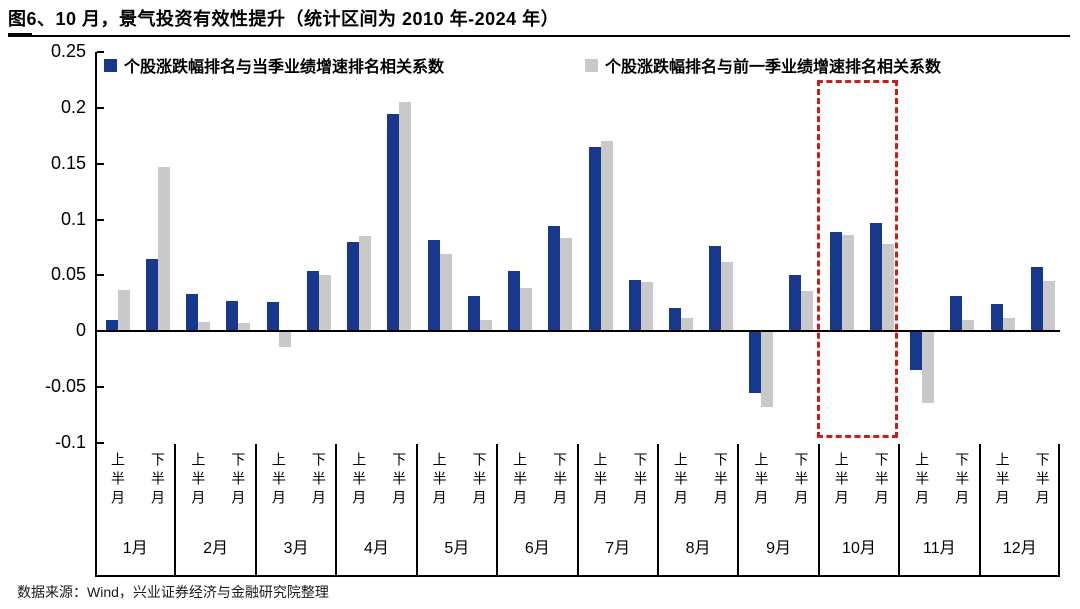 This screenshot has width=1080, height=609. I want to click on y-axis-tick-label: 0.15, so click(68, 162).